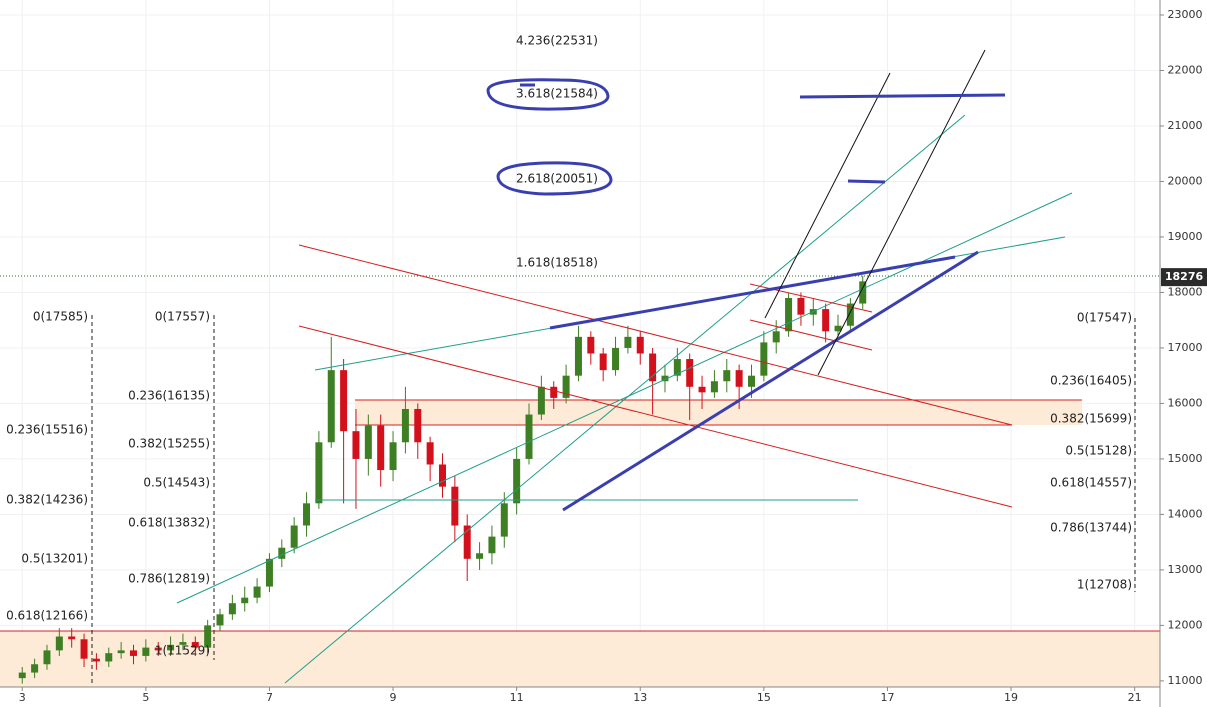  What do you see at coordinates (887, 697) in the screenshot?
I see `x-tick-label: 17` at bounding box center [887, 697].